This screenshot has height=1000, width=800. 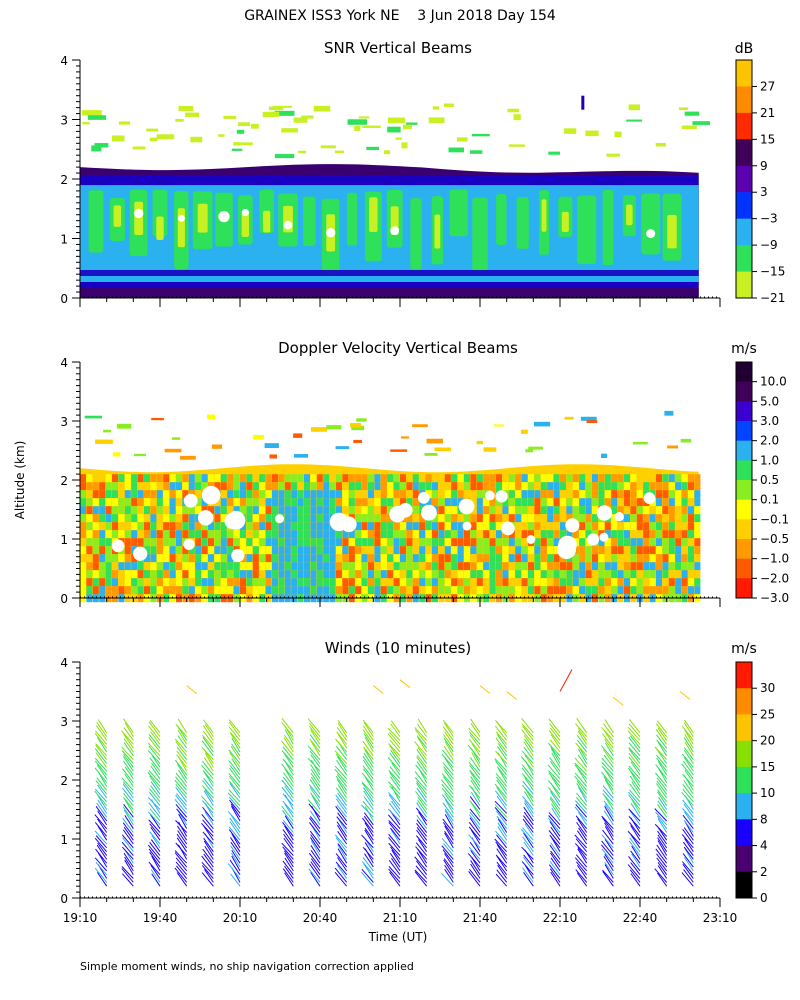 I want to click on snr-column, so click(x=608, y=227).